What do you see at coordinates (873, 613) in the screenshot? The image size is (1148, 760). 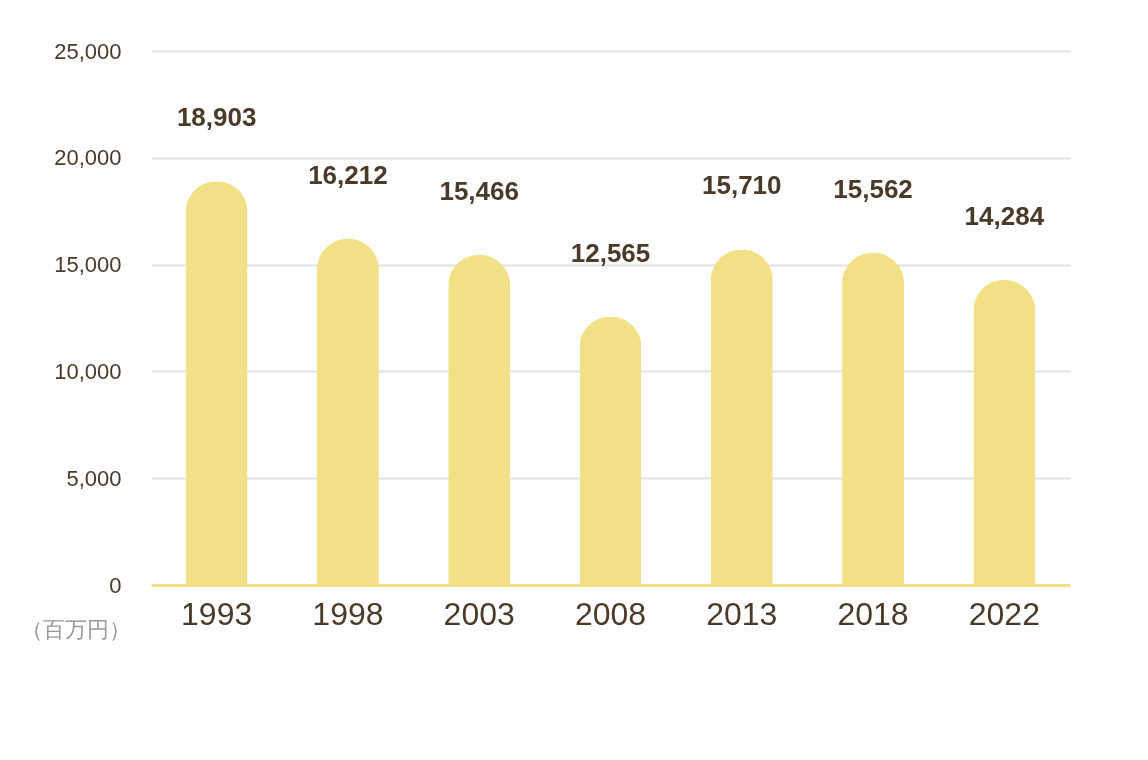 I see `x-tick-label: 2018` at bounding box center [873, 613].